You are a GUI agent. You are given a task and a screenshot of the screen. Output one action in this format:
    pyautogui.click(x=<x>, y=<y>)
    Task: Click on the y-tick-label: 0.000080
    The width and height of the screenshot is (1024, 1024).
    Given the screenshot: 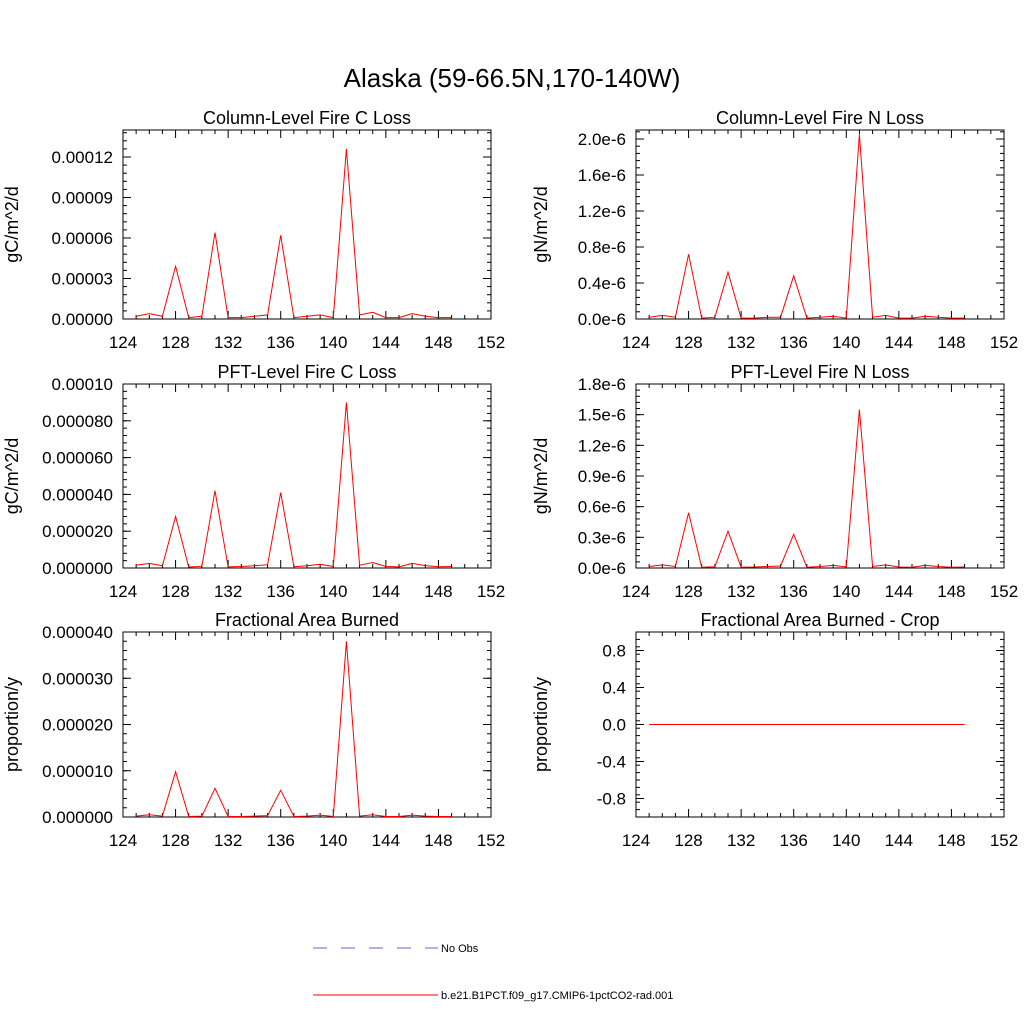 What is the action you would take?
    pyautogui.click(x=77, y=421)
    